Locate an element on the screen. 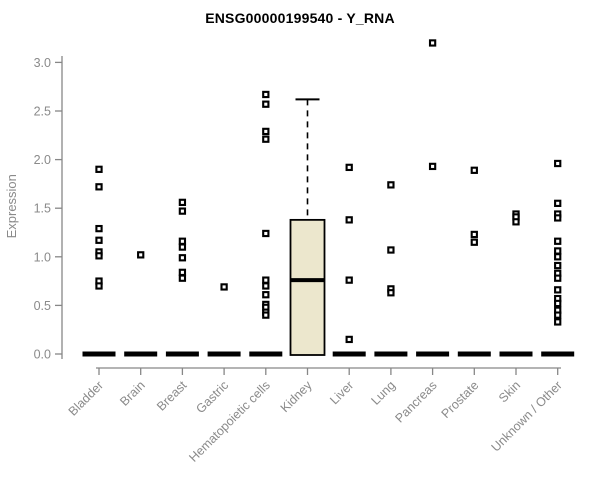 This screenshot has height=500, width=600. box is located at coordinates (307, 287).